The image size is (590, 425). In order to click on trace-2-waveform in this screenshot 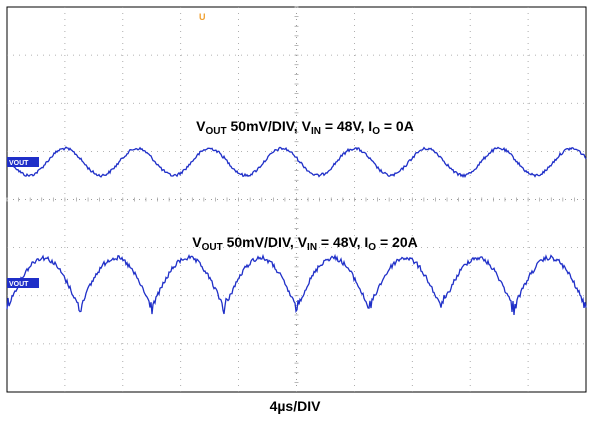, I will do `click(296, 284)`.